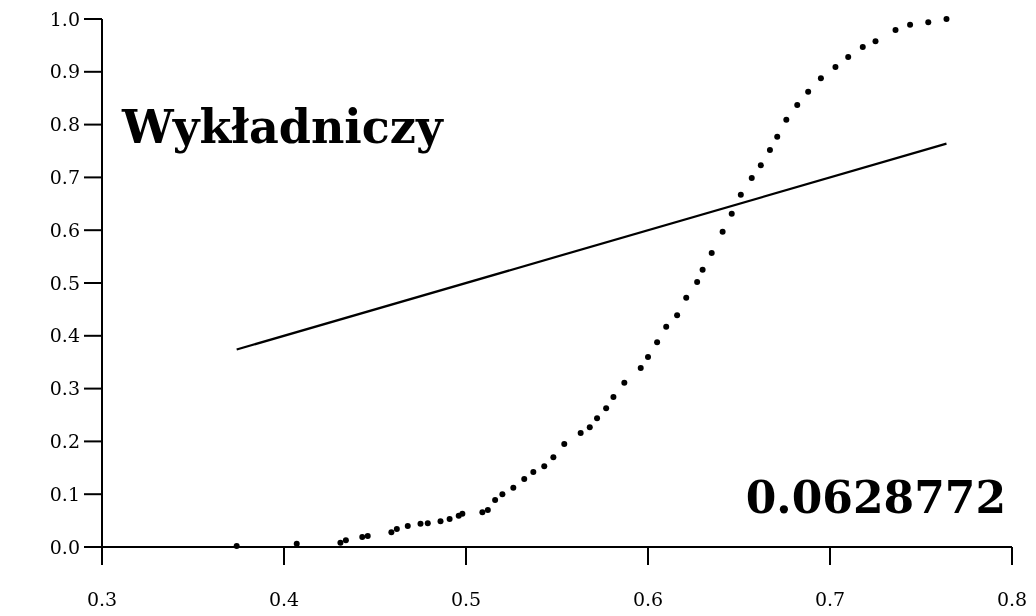  What do you see at coordinates (1012, 599) in the screenshot?
I see `x-tick-label: 0.8` at bounding box center [1012, 599].